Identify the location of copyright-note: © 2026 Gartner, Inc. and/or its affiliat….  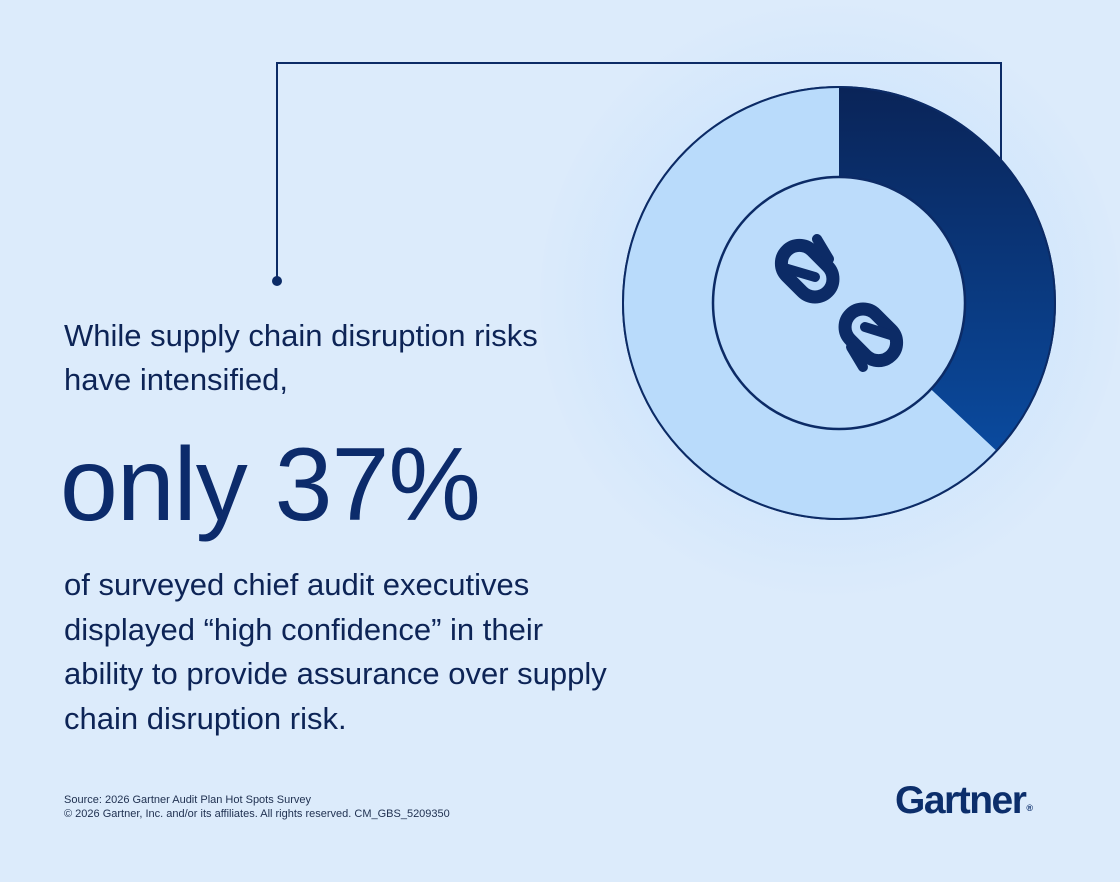
(257, 814).